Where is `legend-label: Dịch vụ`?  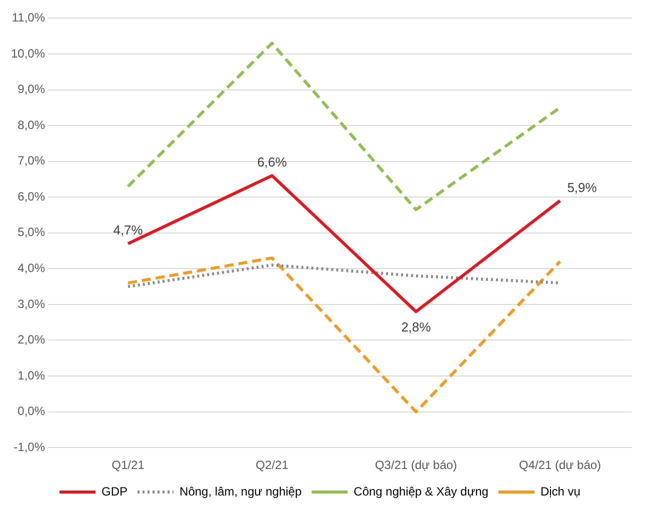 legend-label: Dịch vụ is located at coordinates (560, 491).